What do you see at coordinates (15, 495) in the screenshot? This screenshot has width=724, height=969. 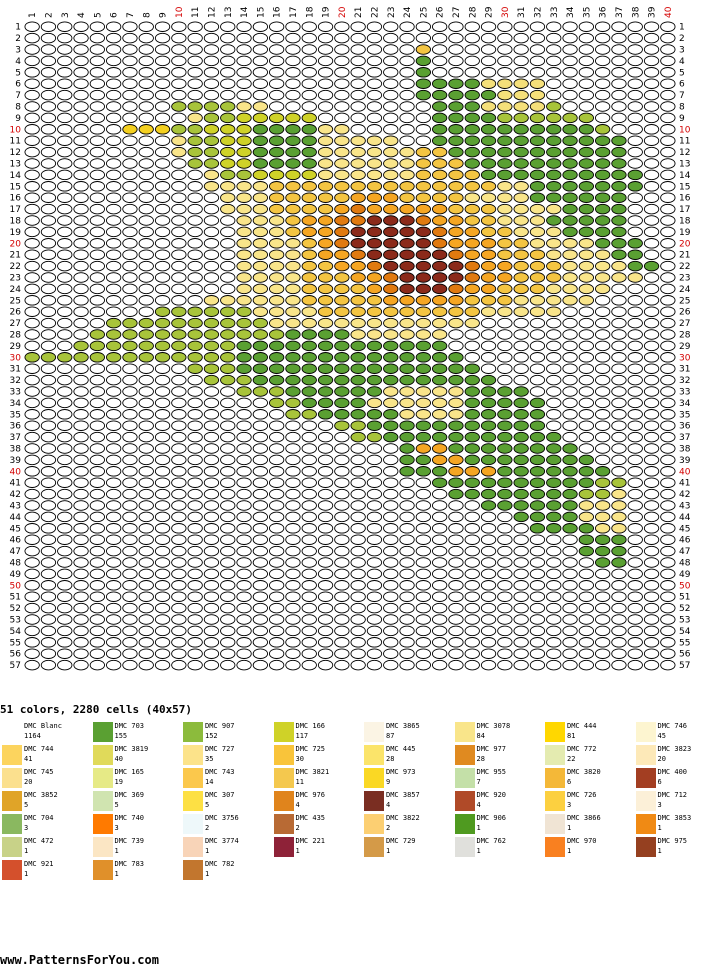 I see `row-number-left: 42` at bounding box center [15, 495].